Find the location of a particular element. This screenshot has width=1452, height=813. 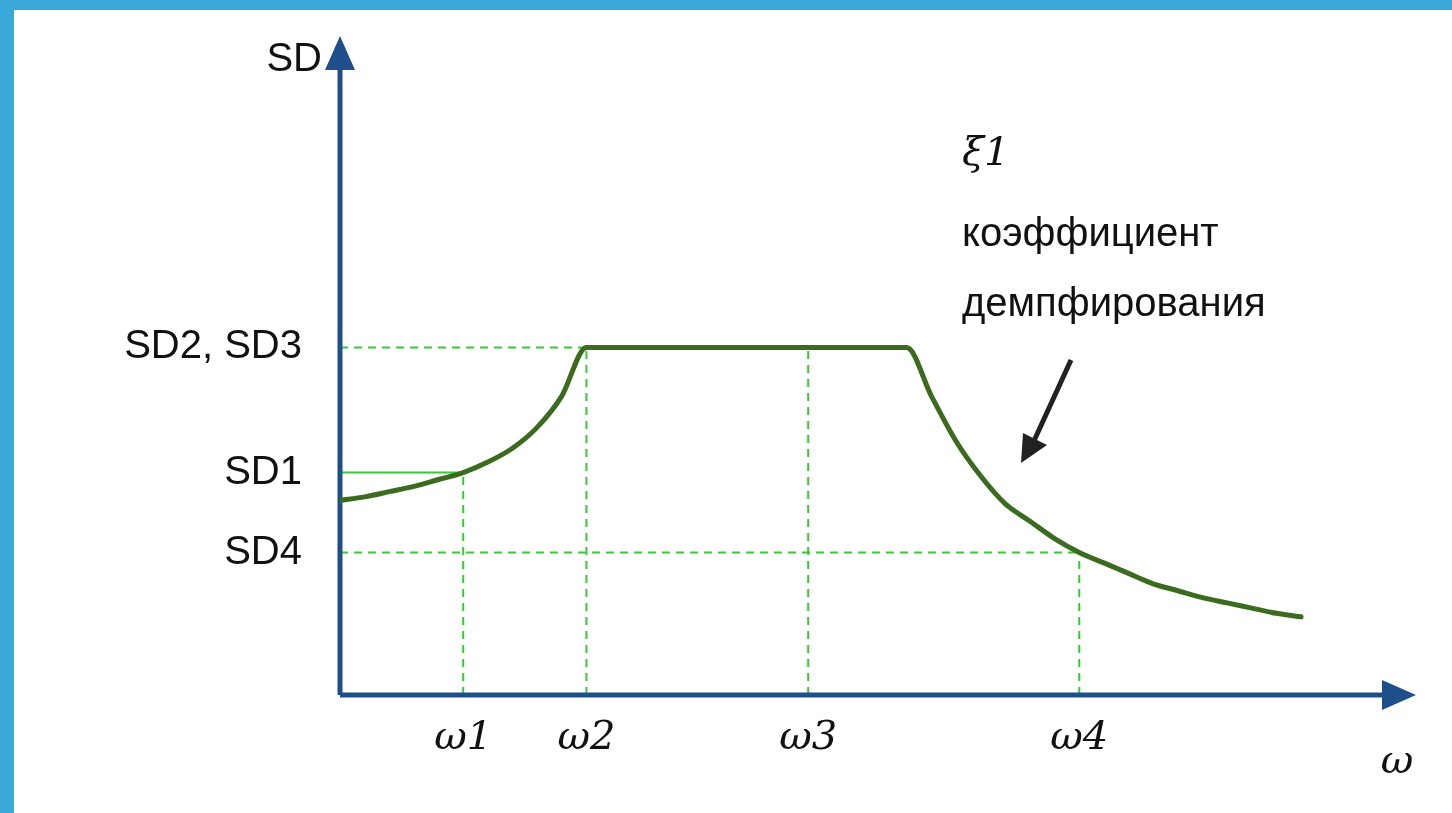

x-tick-label: ω2 is located at coordinates (586, 735).